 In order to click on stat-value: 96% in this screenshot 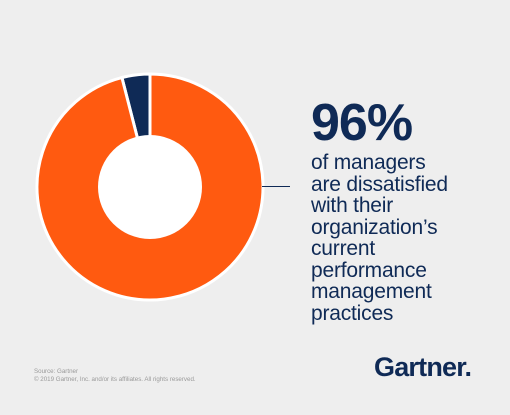, I will do `click(362, 123)`.